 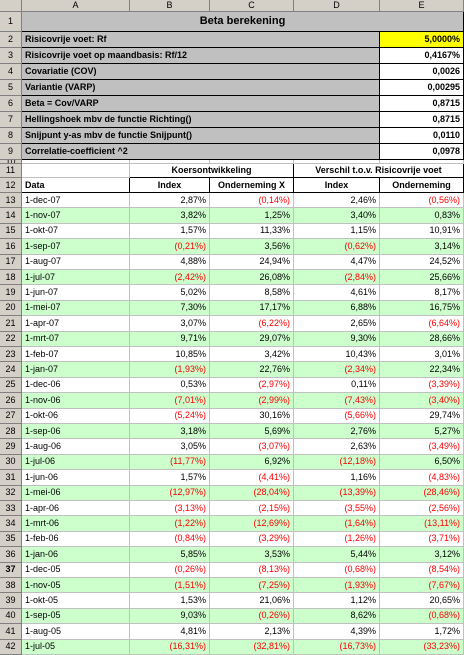 What do you see at coordinates (170, 216) in the screenshot?
I see `value-cell: 3,82%` at bounding box center [170, 216].